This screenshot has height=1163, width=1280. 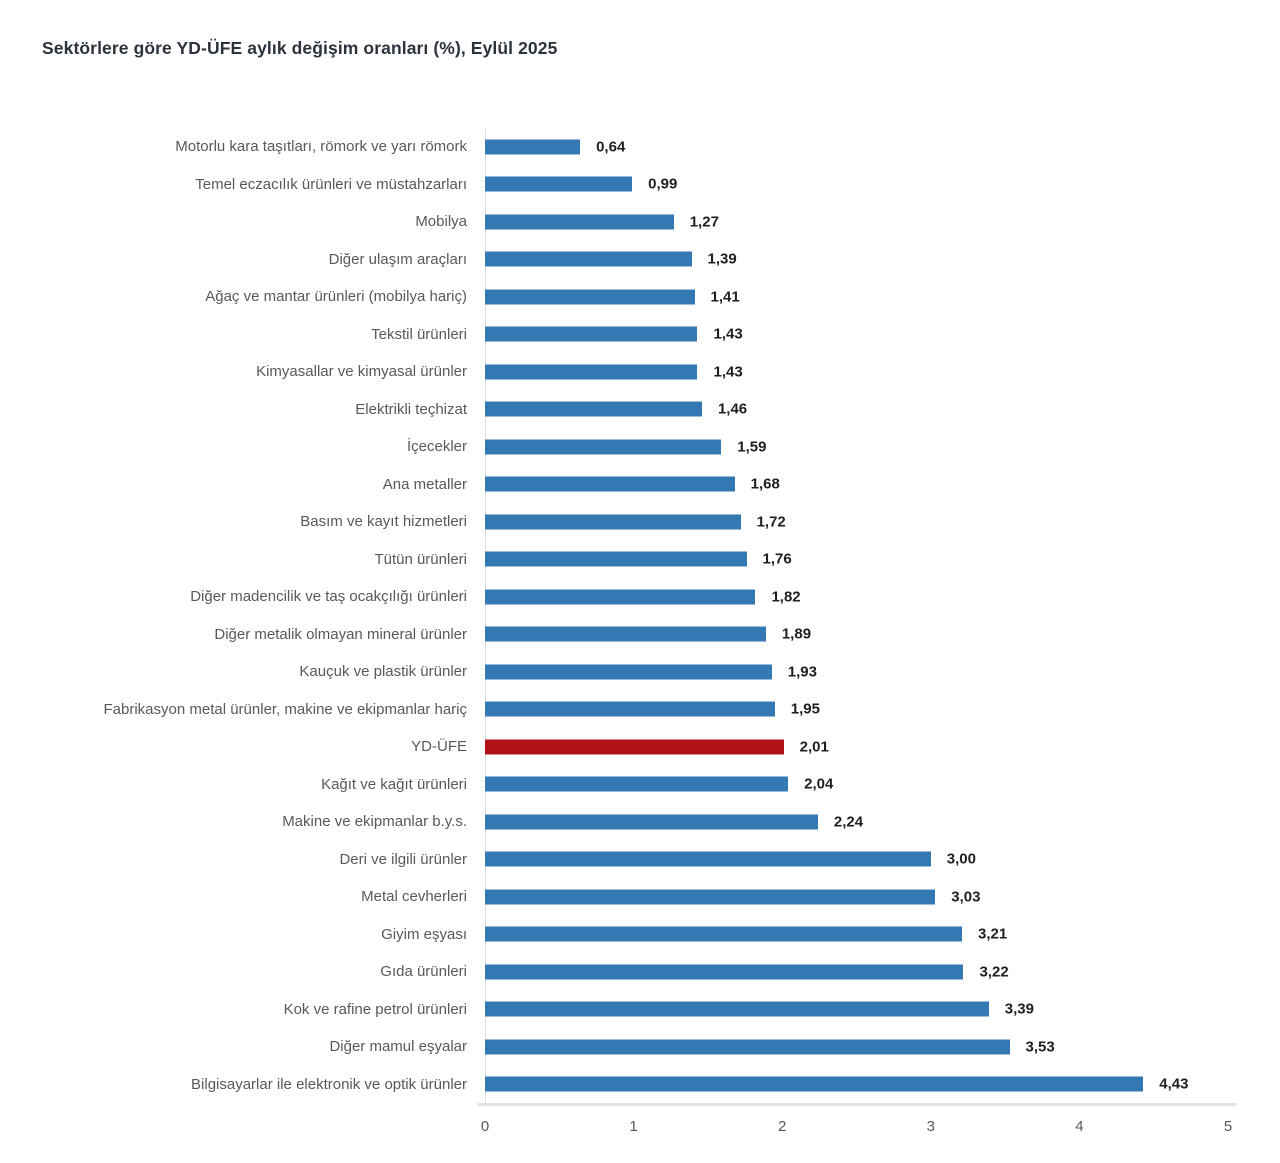 I want to click on category-label: Kağıt ve kağıt ürünleri, so click(x=394, y=784).